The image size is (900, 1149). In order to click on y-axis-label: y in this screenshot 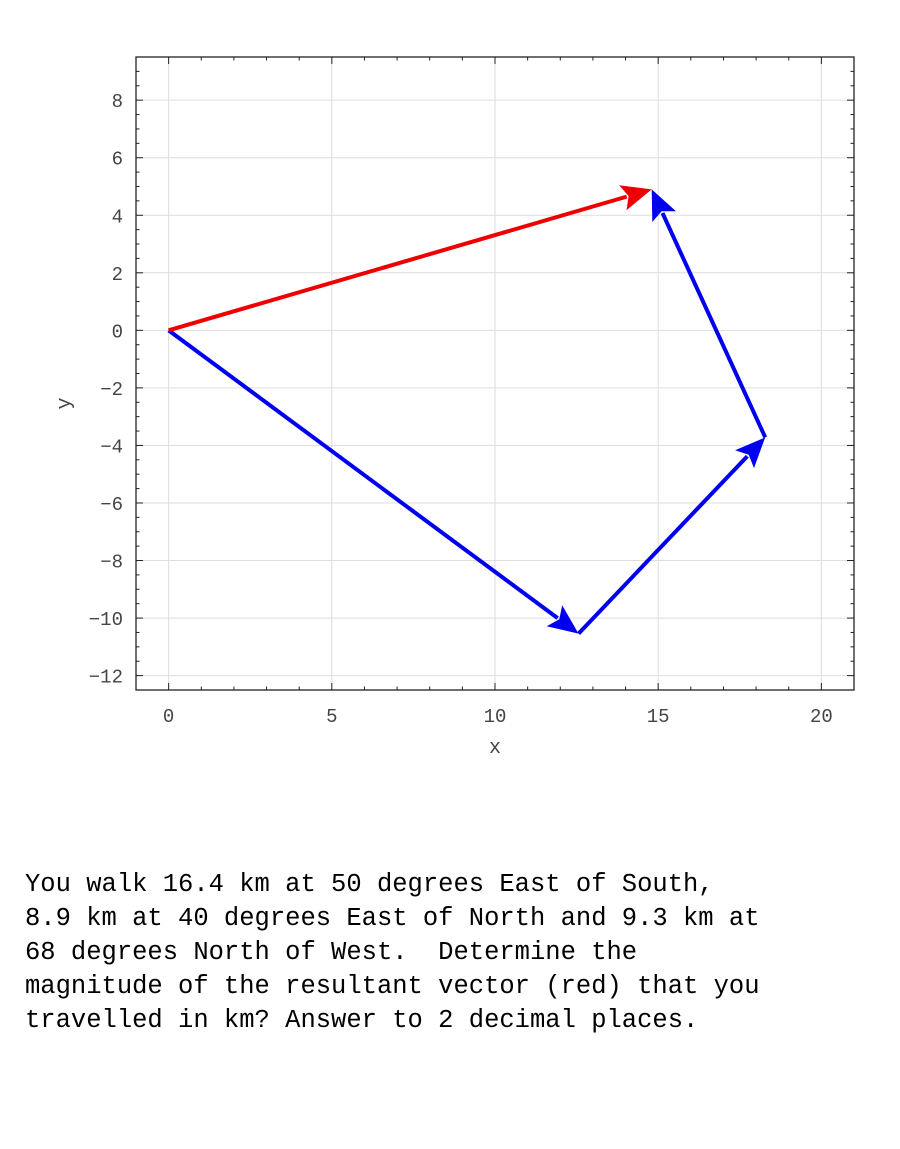, I will do `click(65, 403)`.